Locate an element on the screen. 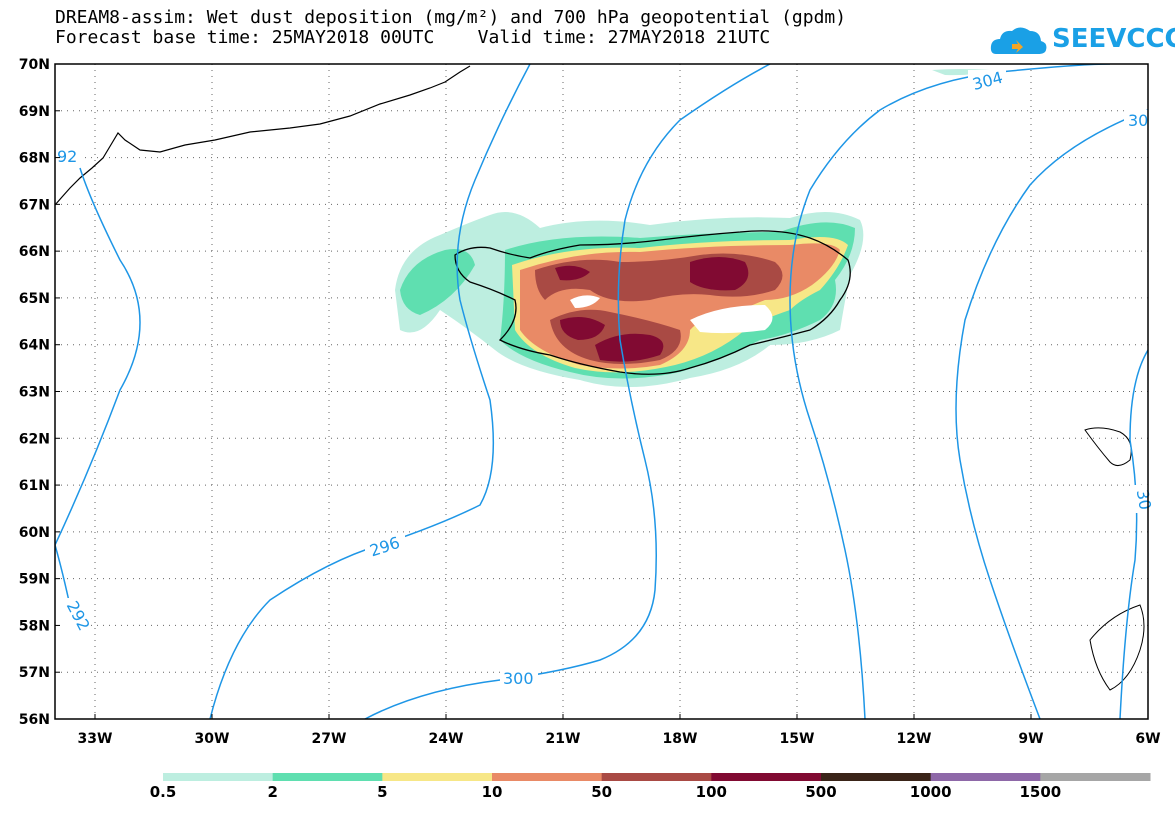 Image resolution: width=1175 pixels, height=815 pixels. lat-label: 70N is located at coordinates (34, 65).